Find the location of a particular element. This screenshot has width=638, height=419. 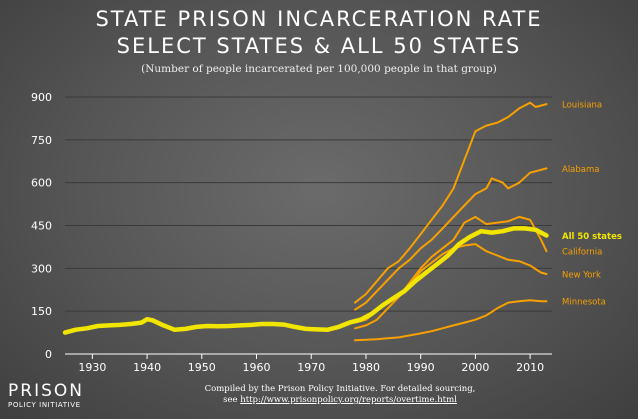

x-tick-label-1980: 1980 is located at coordinates (366, 367).